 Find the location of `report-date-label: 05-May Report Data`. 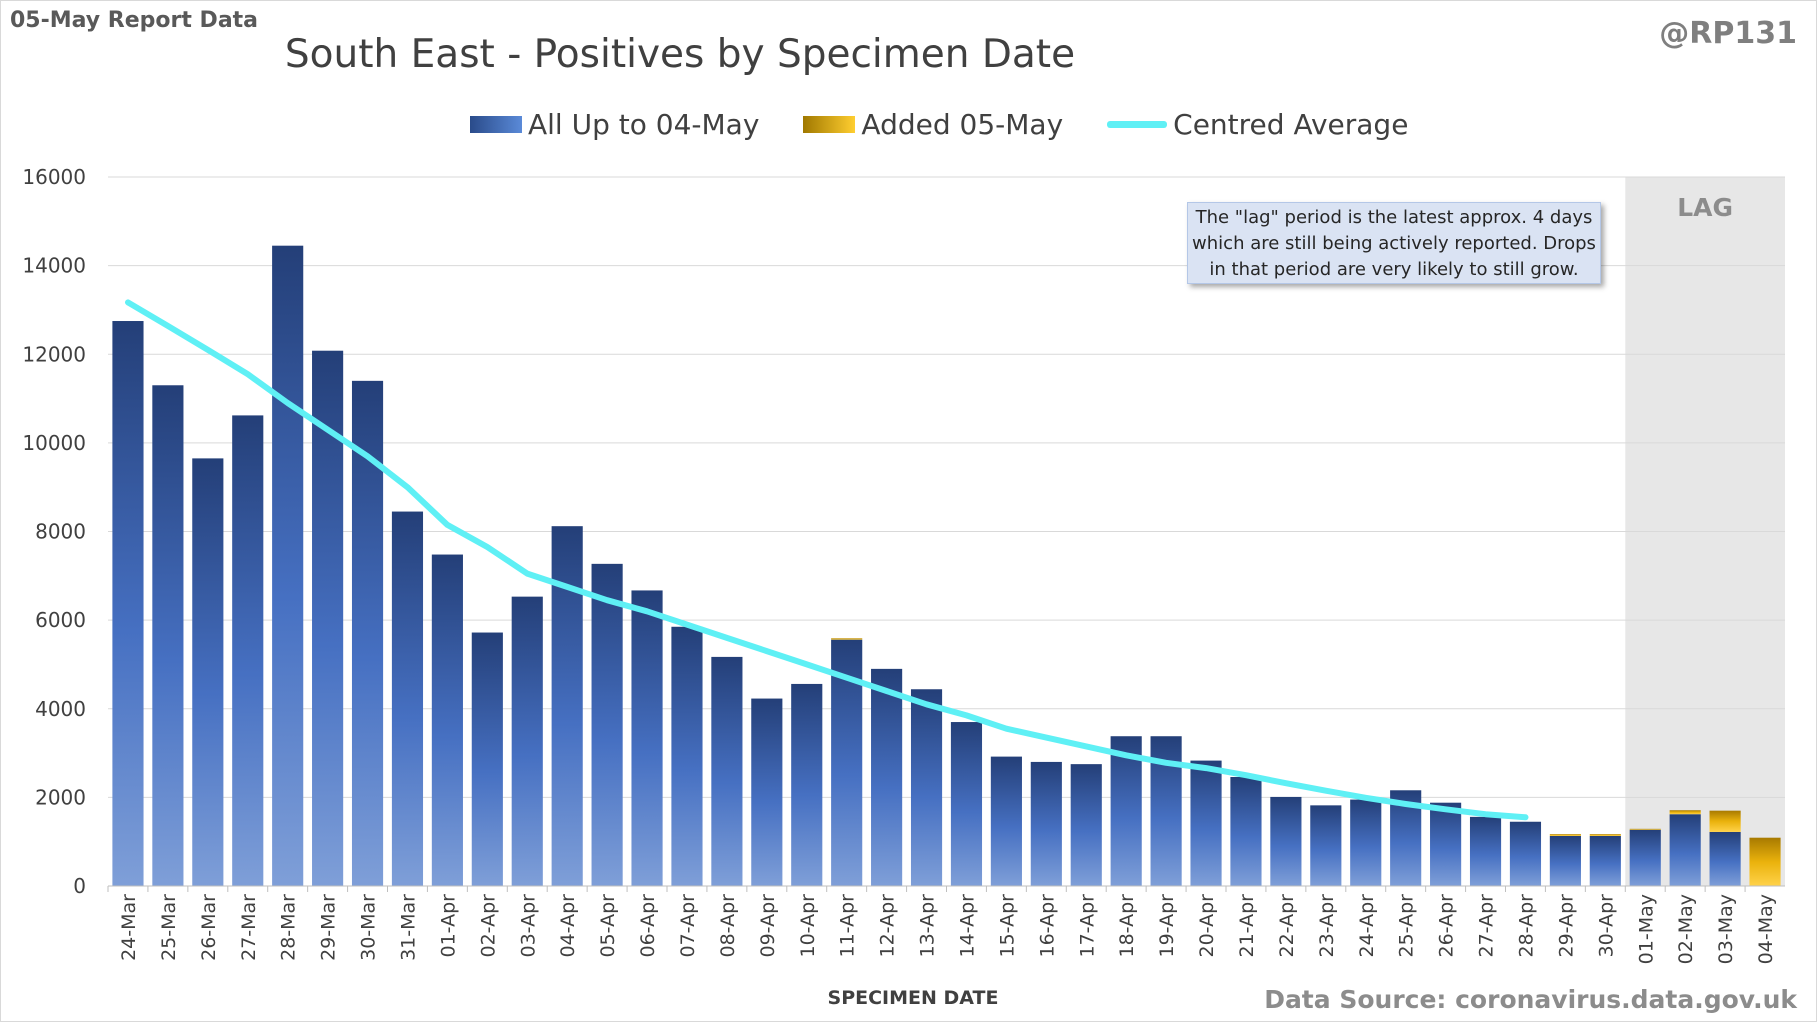

report-date-label: 05-May Report Data is located at coordinates (134, 20).